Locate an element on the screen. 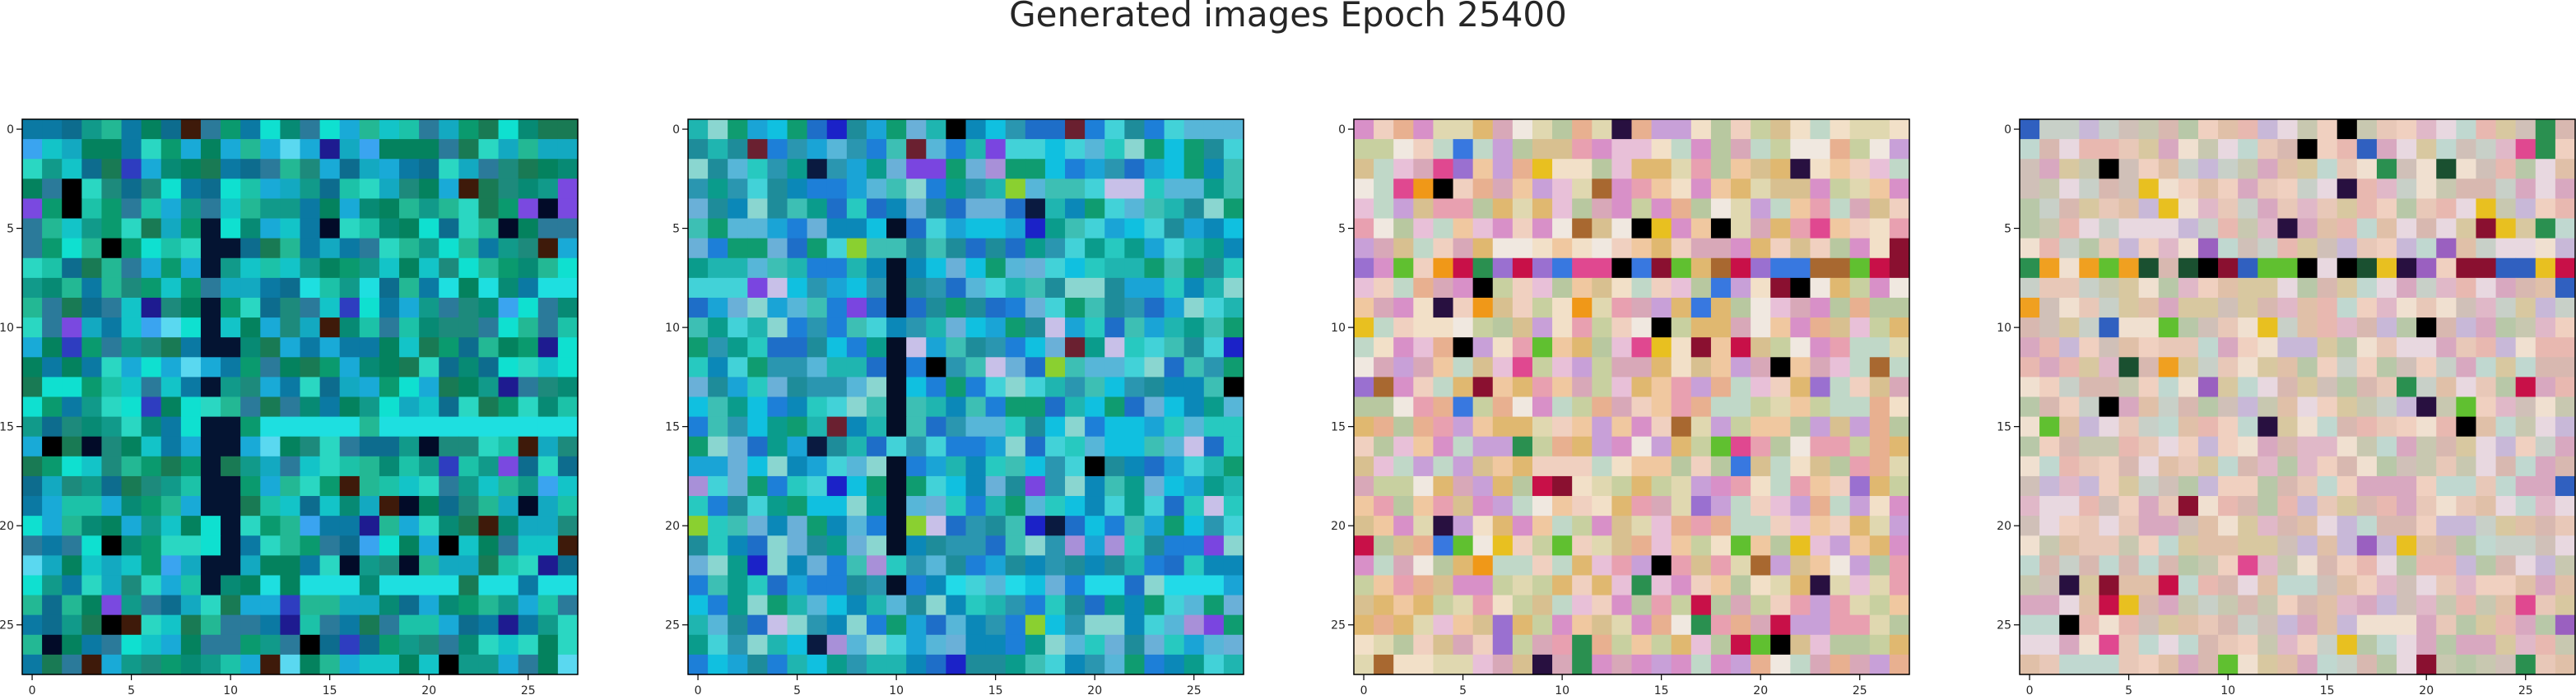 This screenshot has width=2576, height=695. y-tick-label: 25 is located at coordinates (672, 625).